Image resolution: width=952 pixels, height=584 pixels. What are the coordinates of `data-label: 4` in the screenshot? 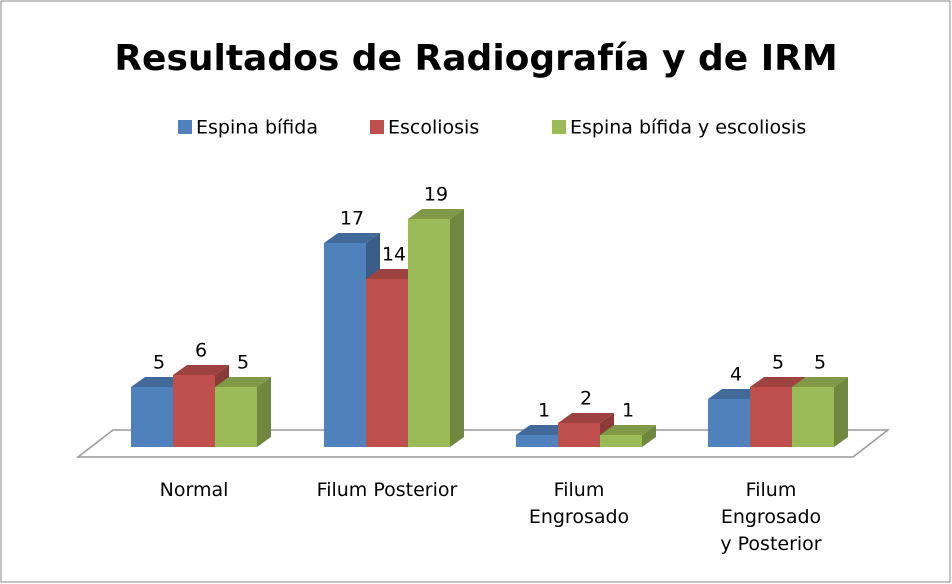 It's located at (736, 375).